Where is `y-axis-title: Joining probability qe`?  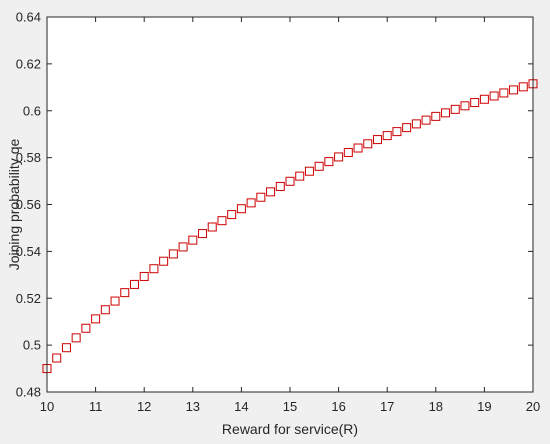 y-axis-title: Joining probability qe is located at coordinates (14, 205).